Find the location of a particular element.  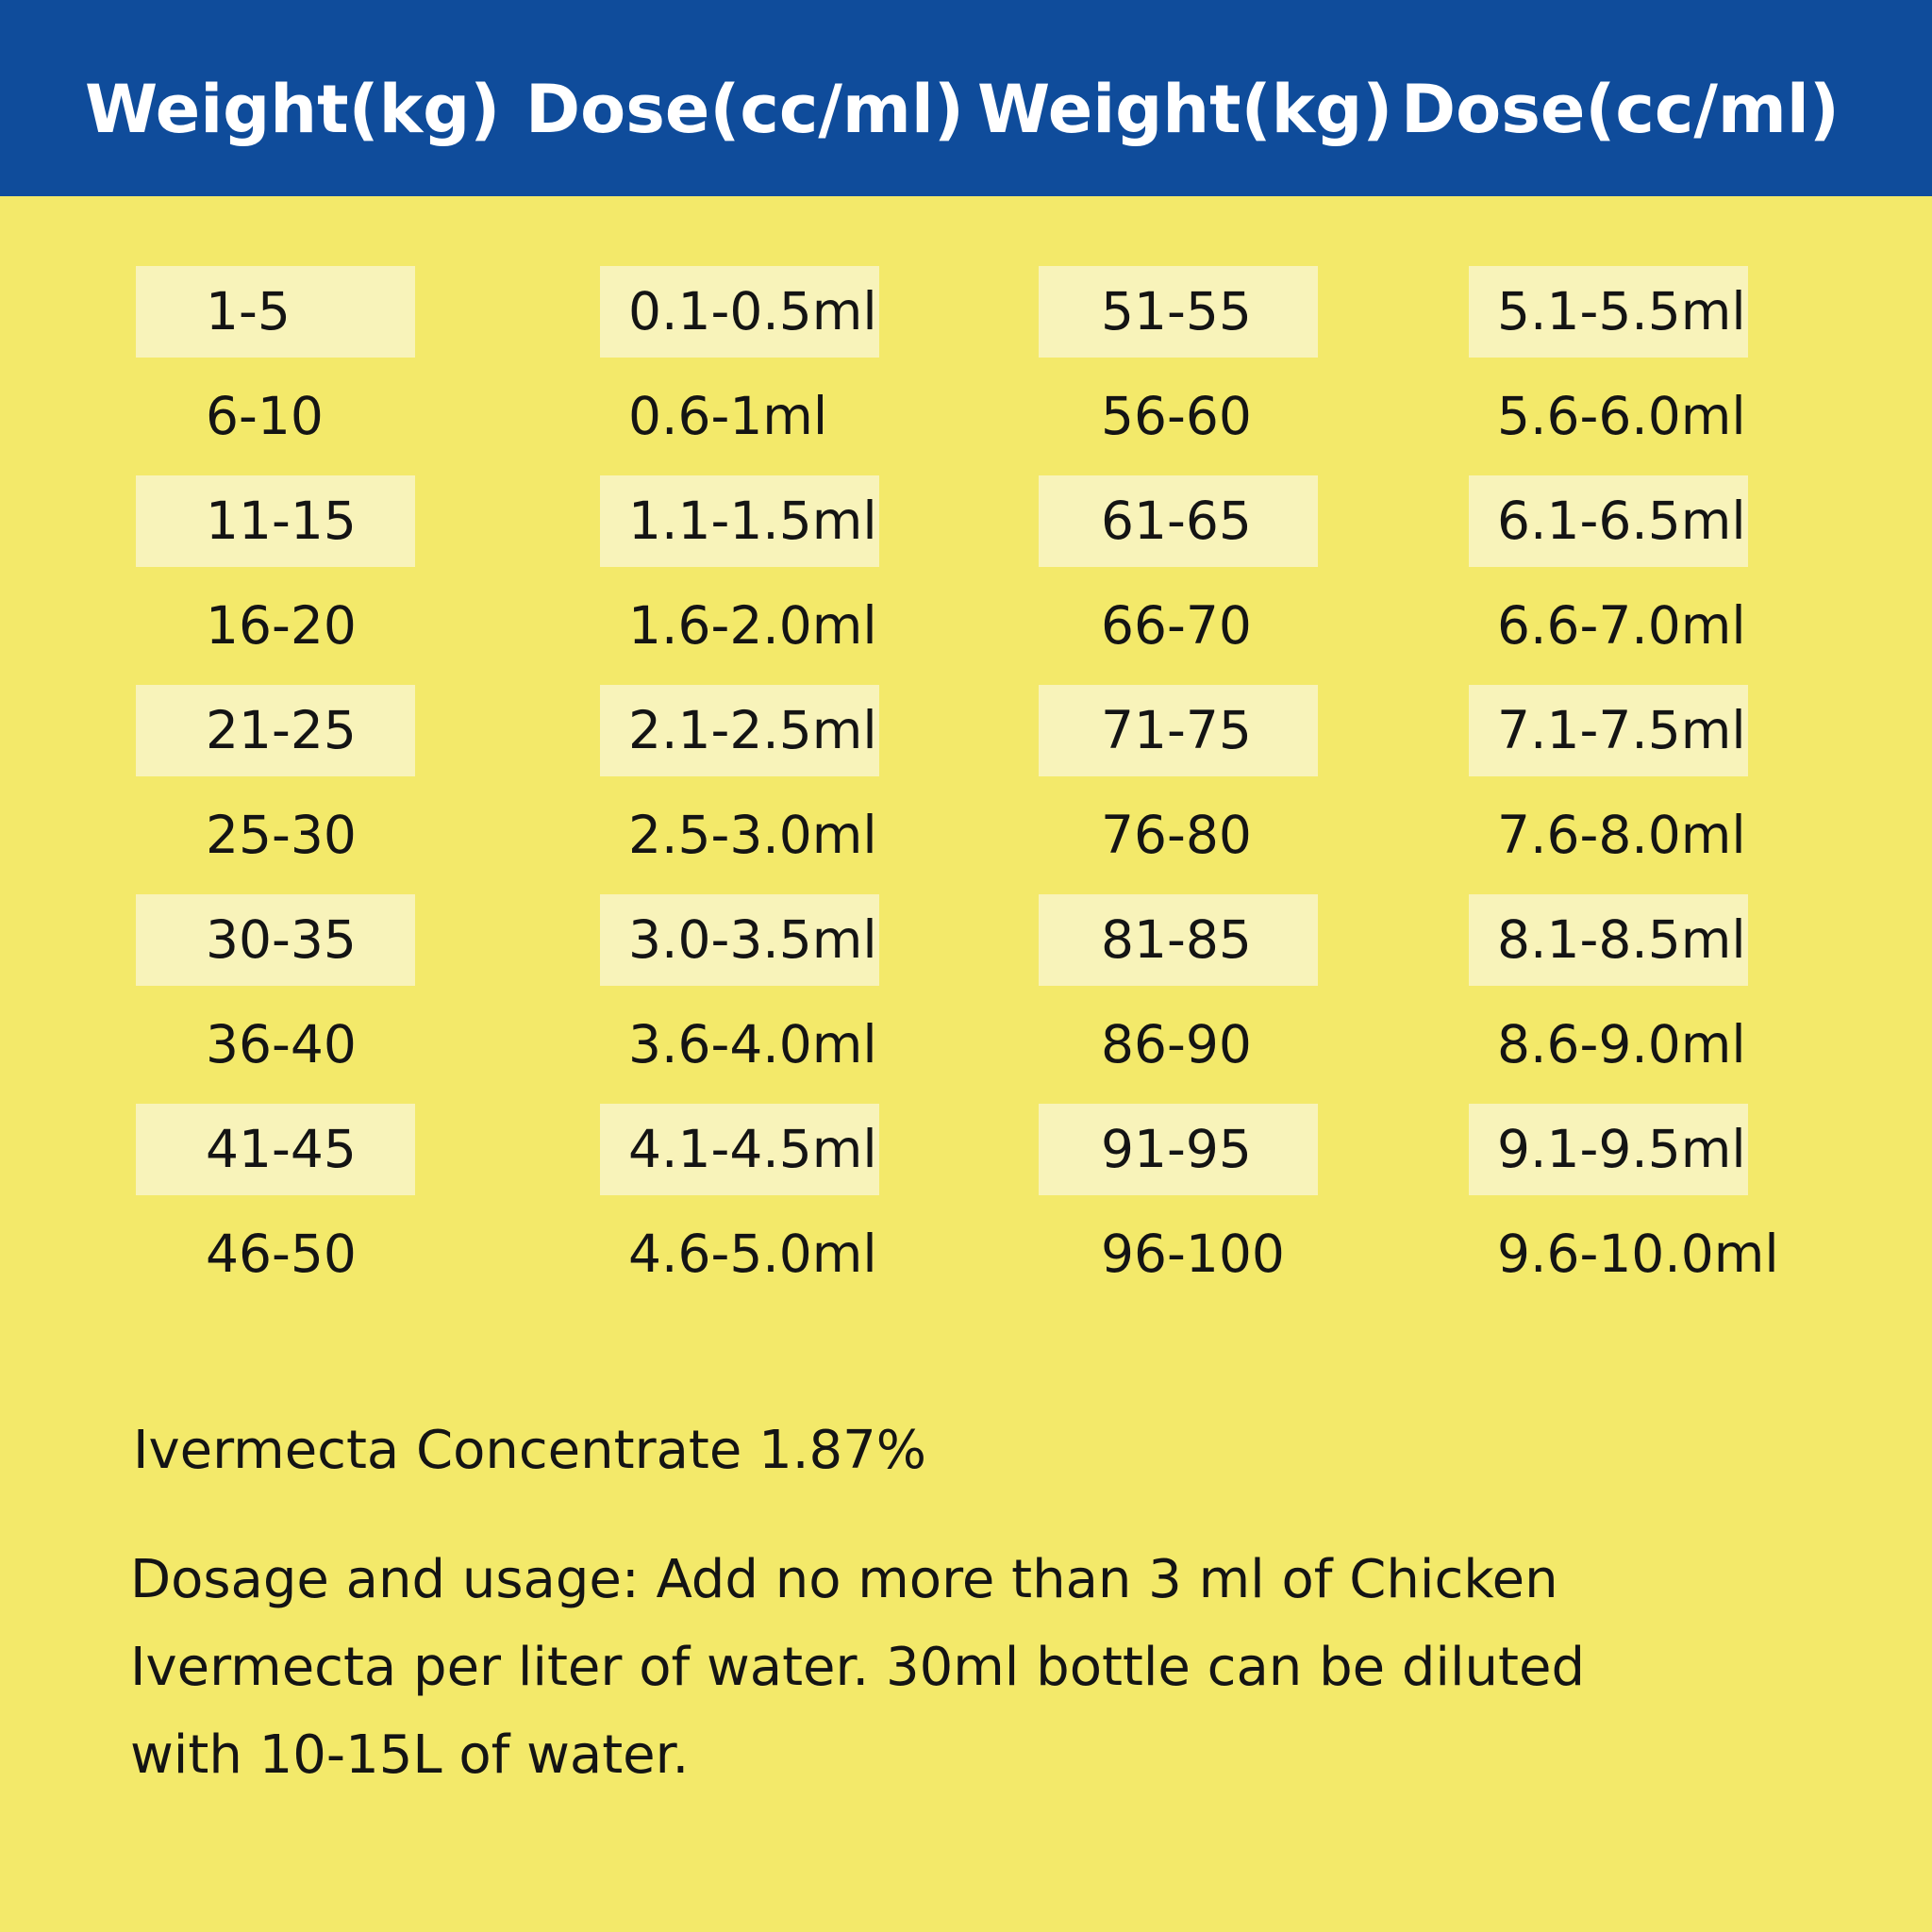

weight-cell: 25-30 is located at coordinates (282, 835).